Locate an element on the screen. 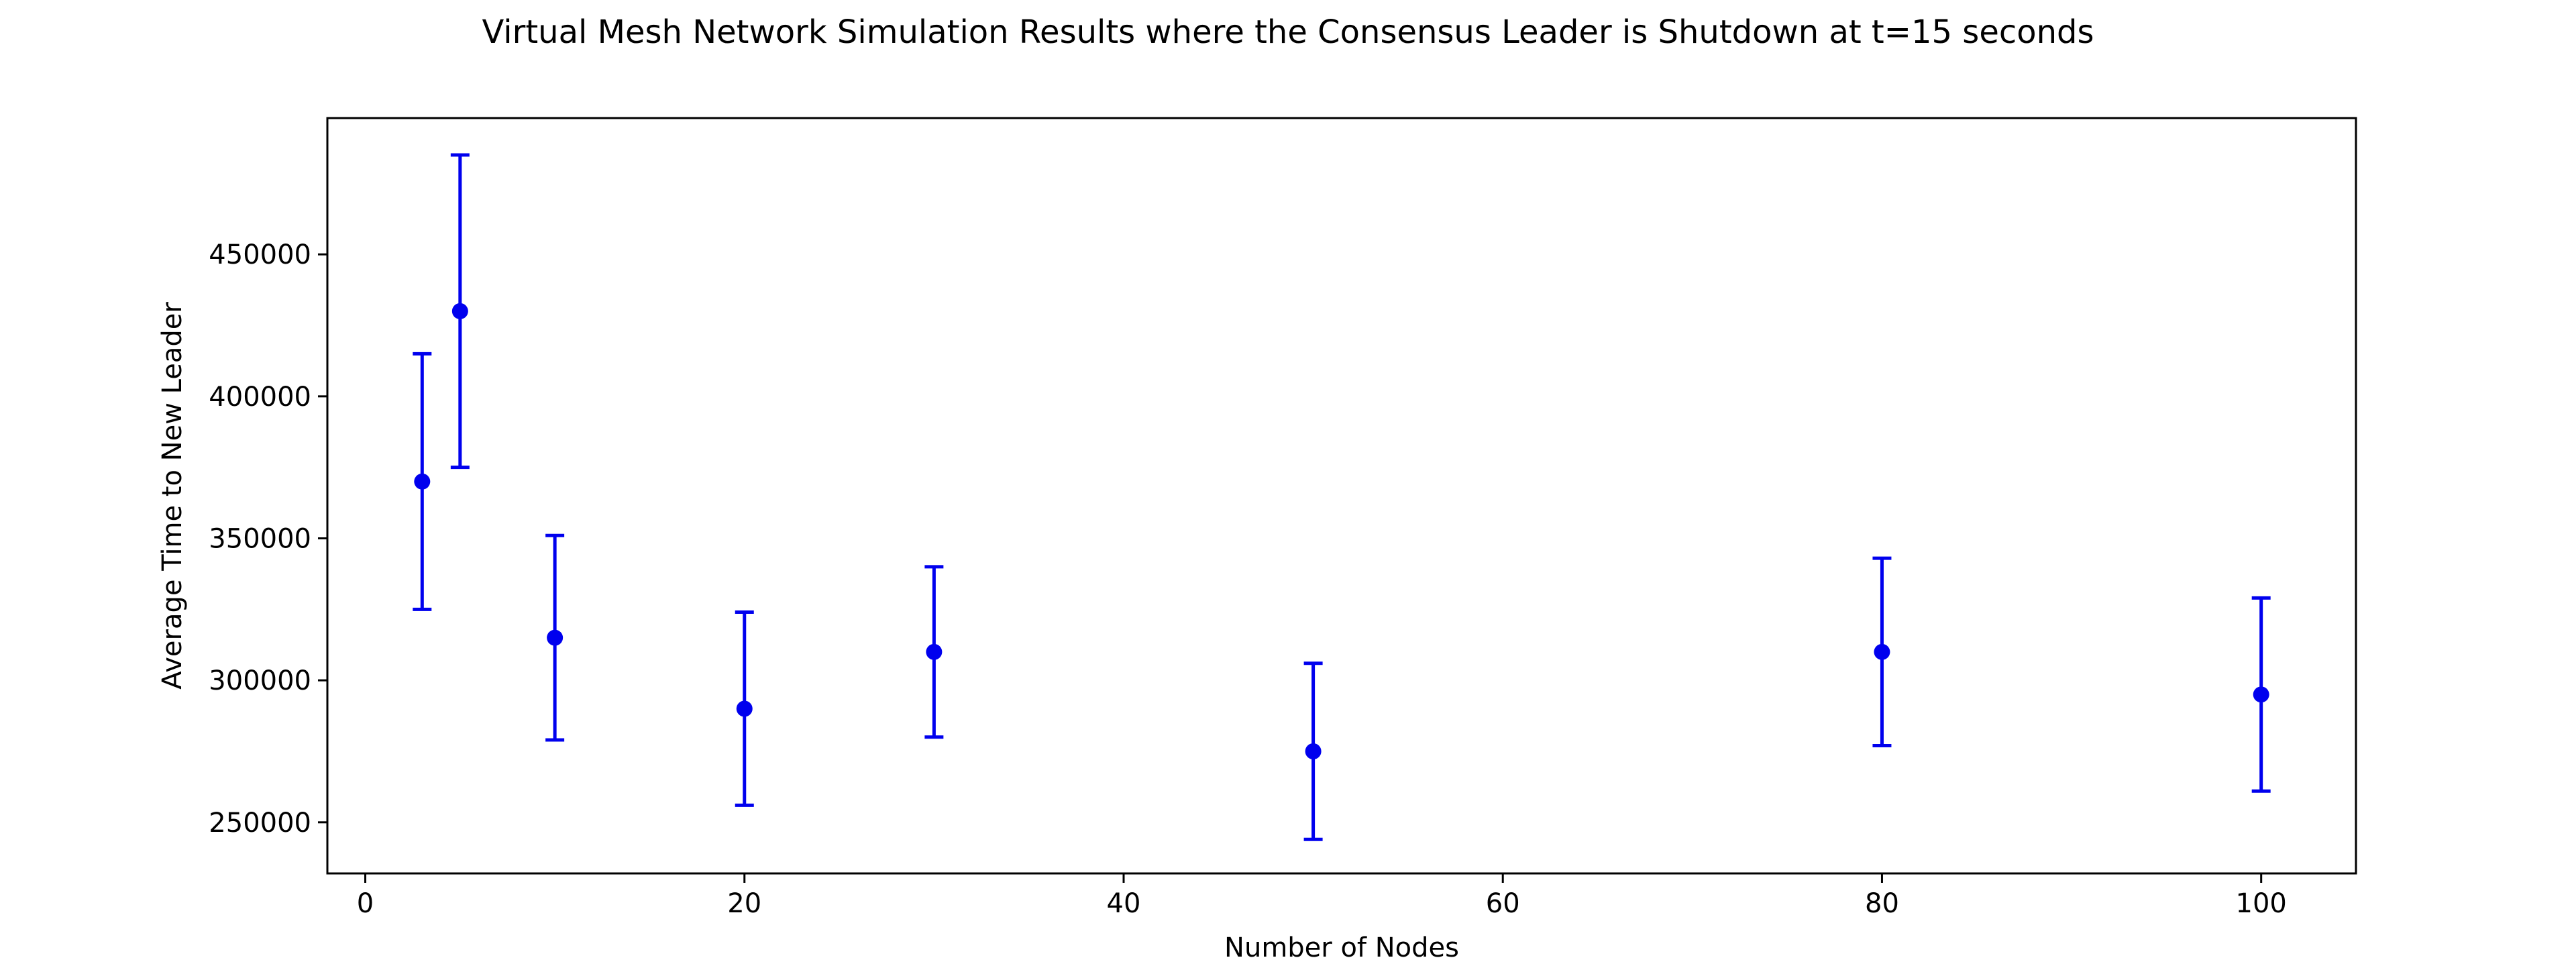 Image resolution: width=2576 pixels, height=966 pixels. x-axis-label: Number of Nodes is located at coordinates (1341, 947).